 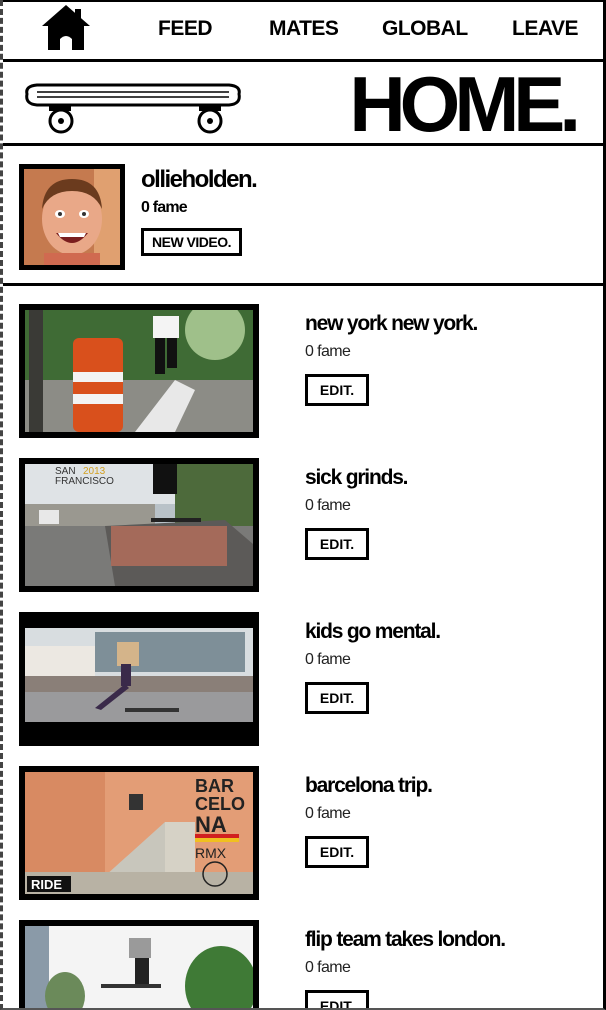 I want to click on ride-logo: RIDE, so click(x=46, y=884).